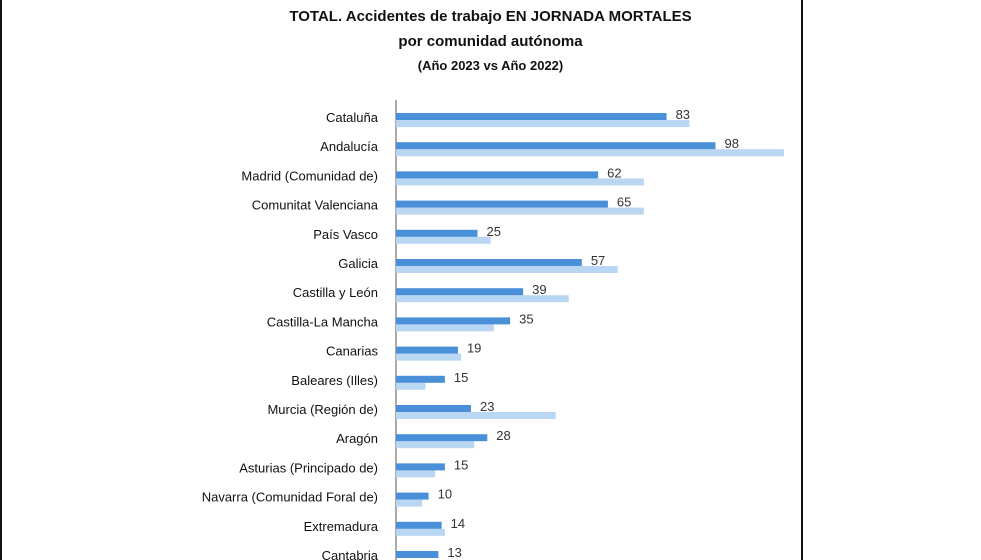 Image resolution: width=981 pixels, height=560 pixels. I want to click on data-label: 83, so click(683, 114).